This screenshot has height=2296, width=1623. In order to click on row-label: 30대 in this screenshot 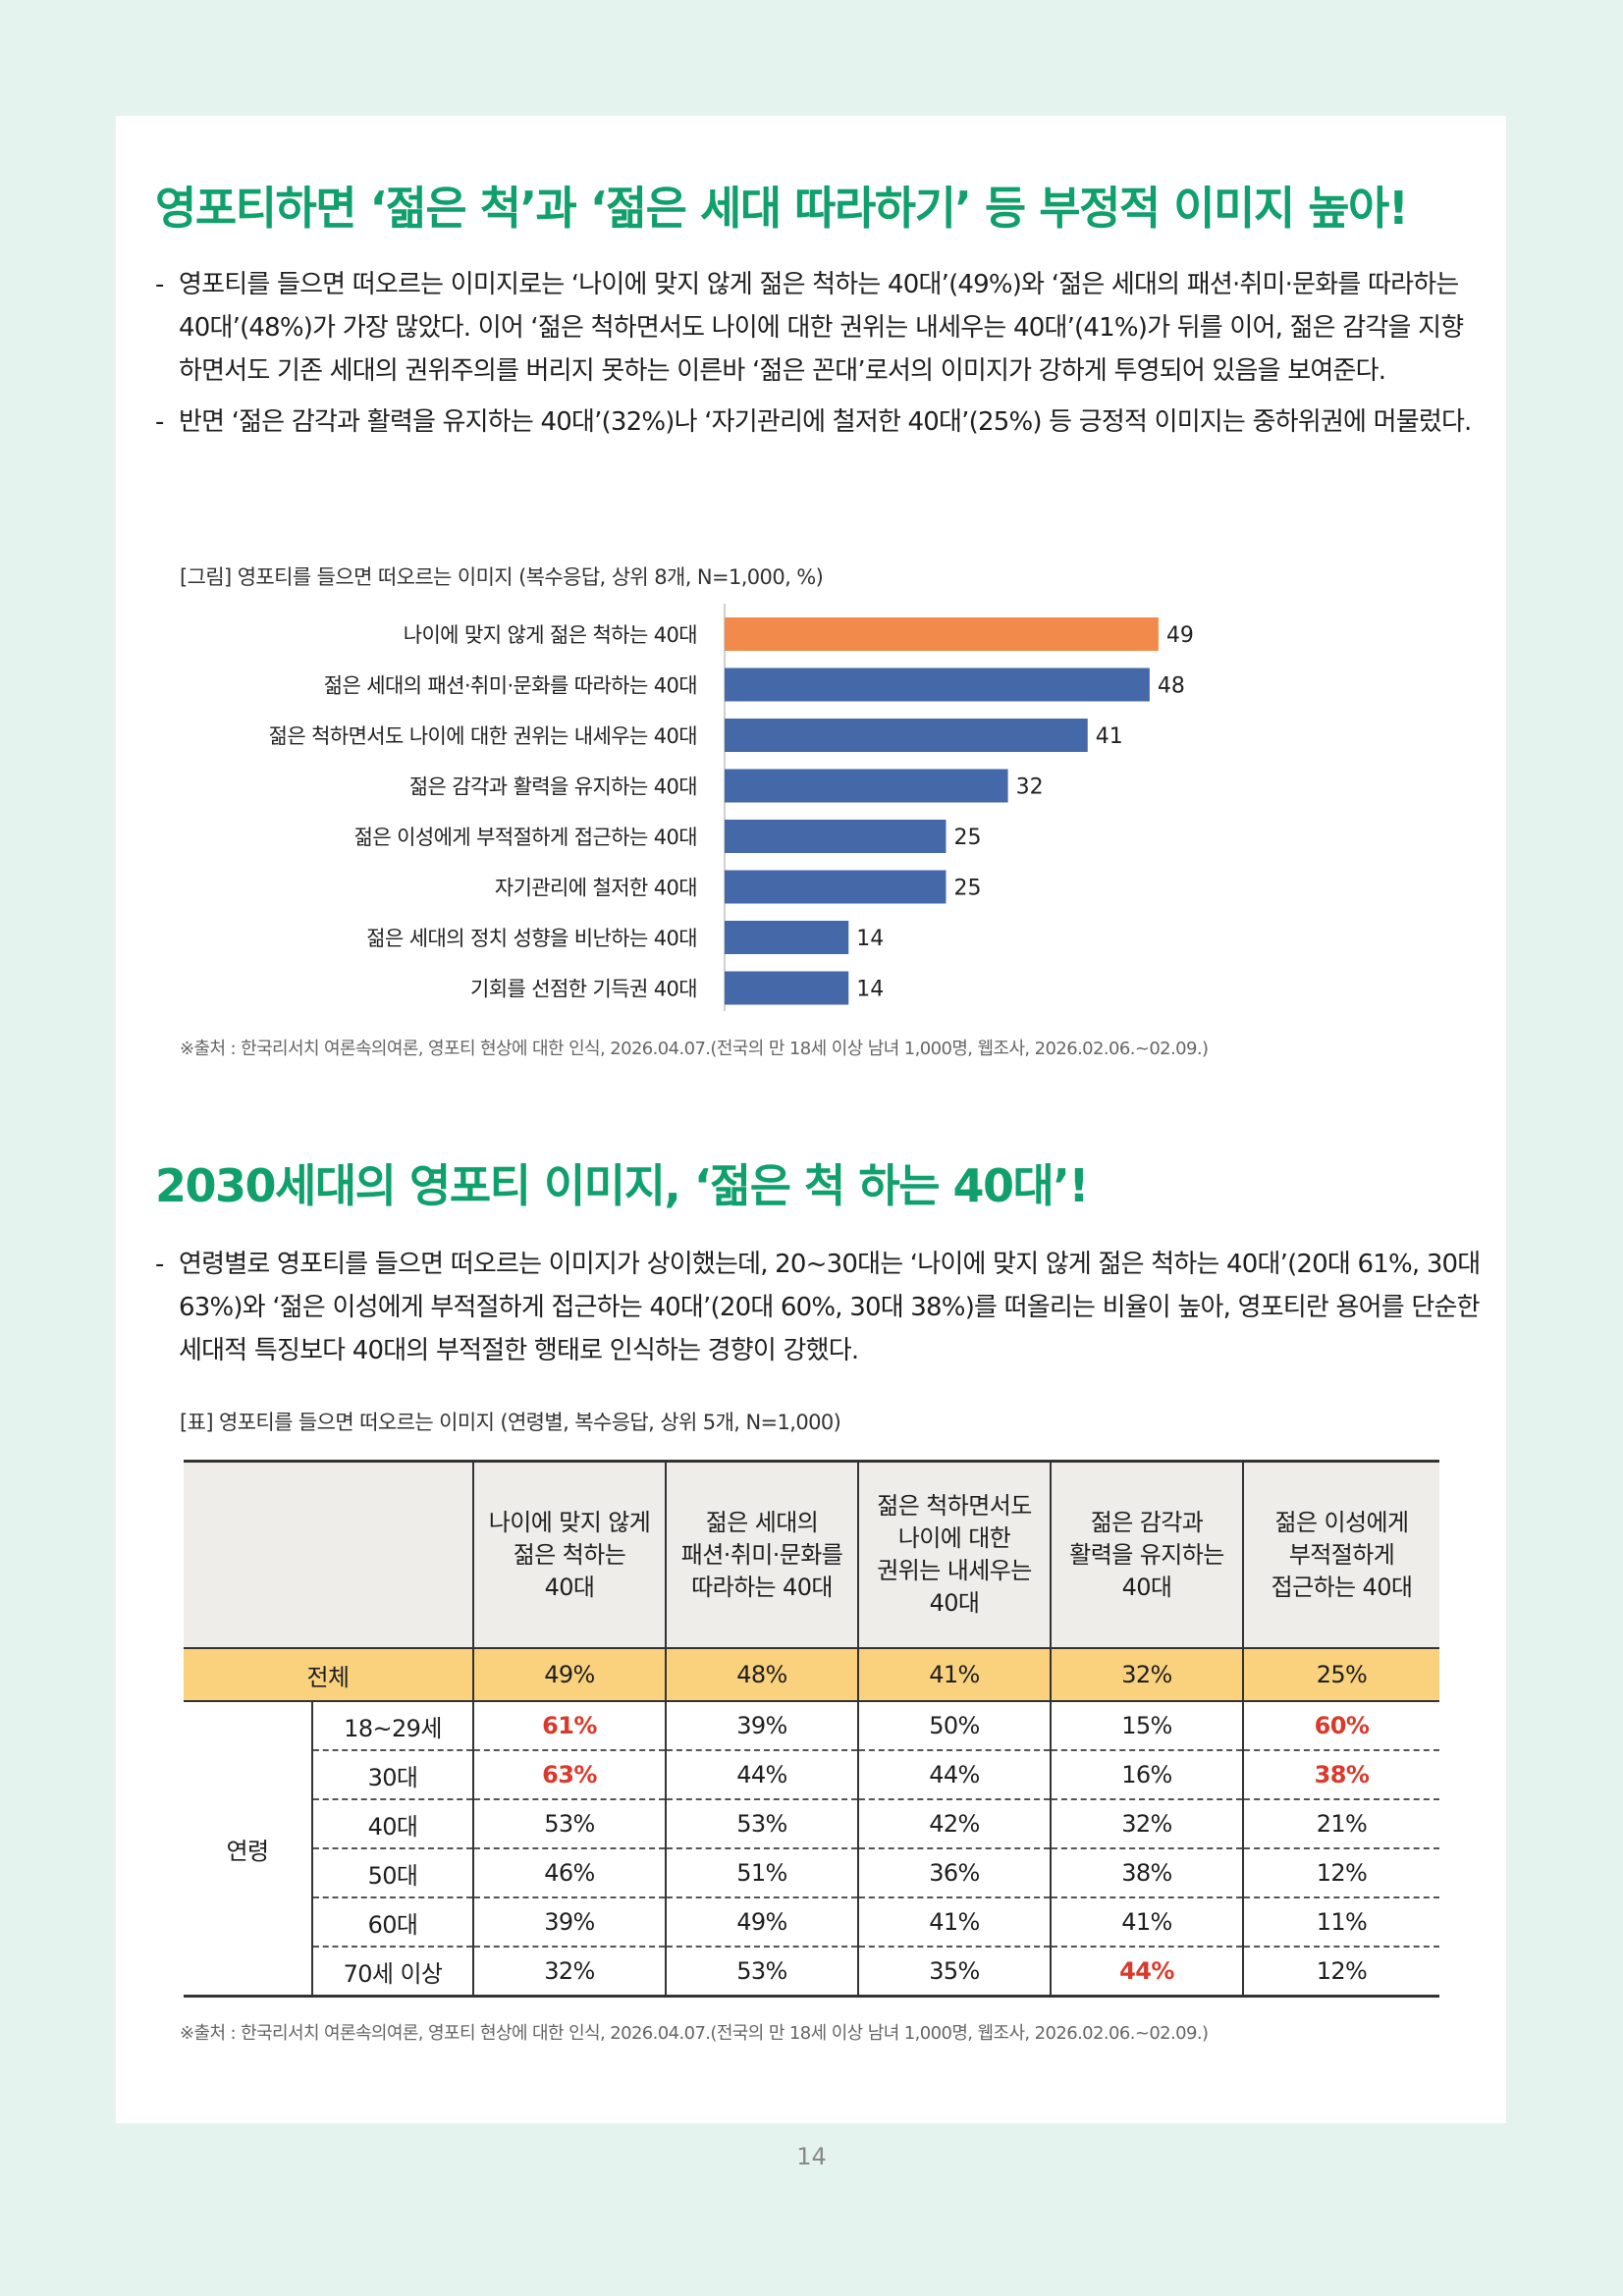, I will do `click(392, 1775)`.